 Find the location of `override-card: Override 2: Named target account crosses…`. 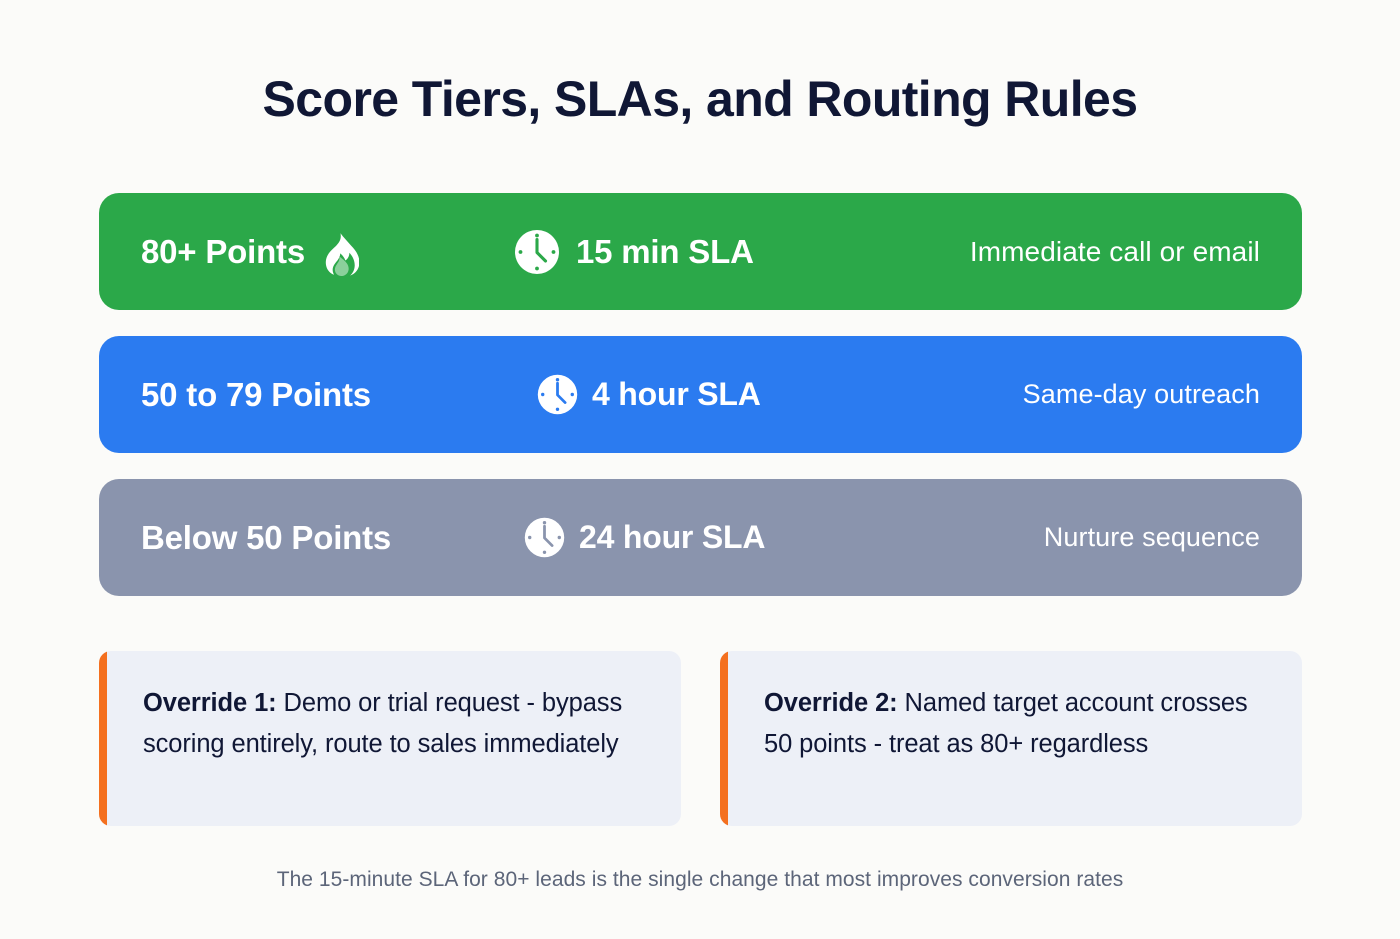

override-card: Override 2: Named target account crosses… is located at coordinates (1011, 738).